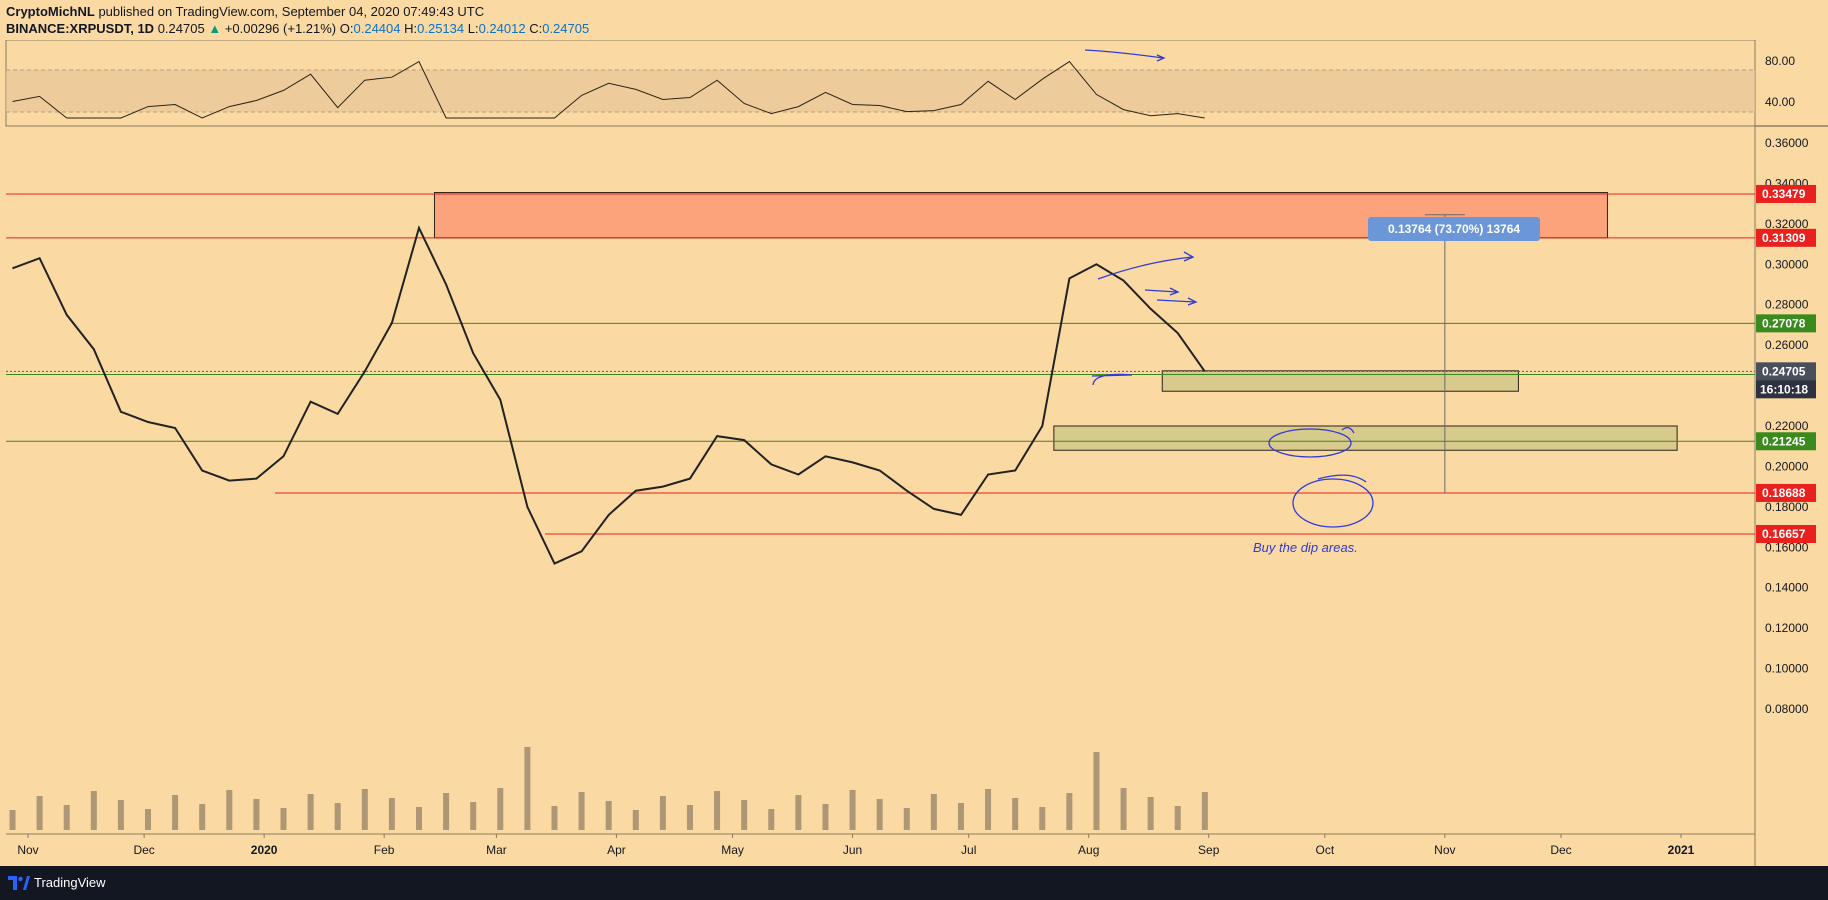 The height and width of the screenshot is (900, 1828). What do you see at coordinates (914, 883) in the screenshot?
I see `footer-bar: TradingView` at bounding box center [914, 883].